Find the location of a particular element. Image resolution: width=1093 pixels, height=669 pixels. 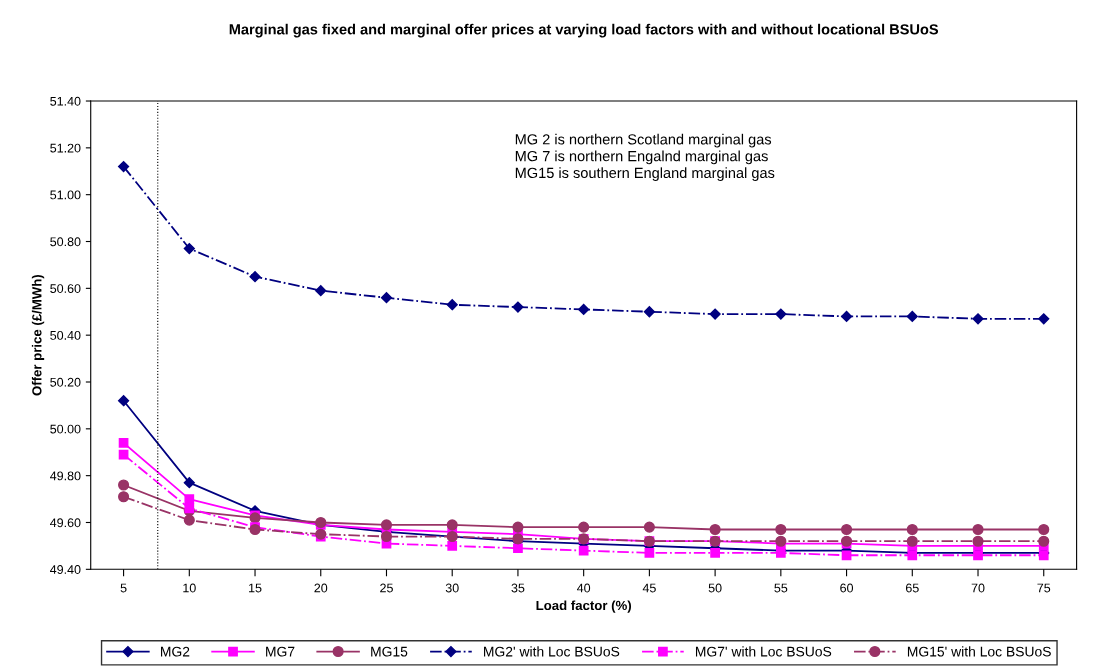

legend-label: MG15 is located at coordinates (389, 651).